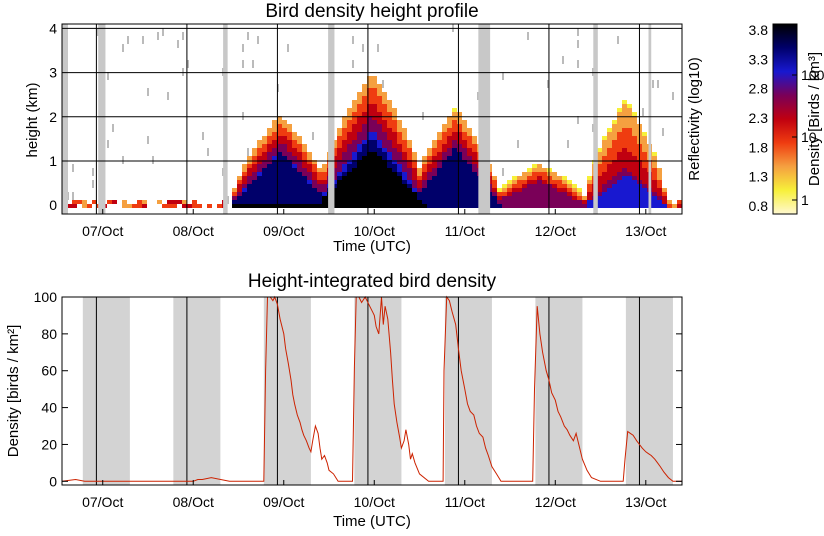 The height and width of the screenshot is (536, 824). Describe the element at coordinates (13, 391) in the screenshot. I see `line-y-axis-label: Density [birds / km²]` at that location.